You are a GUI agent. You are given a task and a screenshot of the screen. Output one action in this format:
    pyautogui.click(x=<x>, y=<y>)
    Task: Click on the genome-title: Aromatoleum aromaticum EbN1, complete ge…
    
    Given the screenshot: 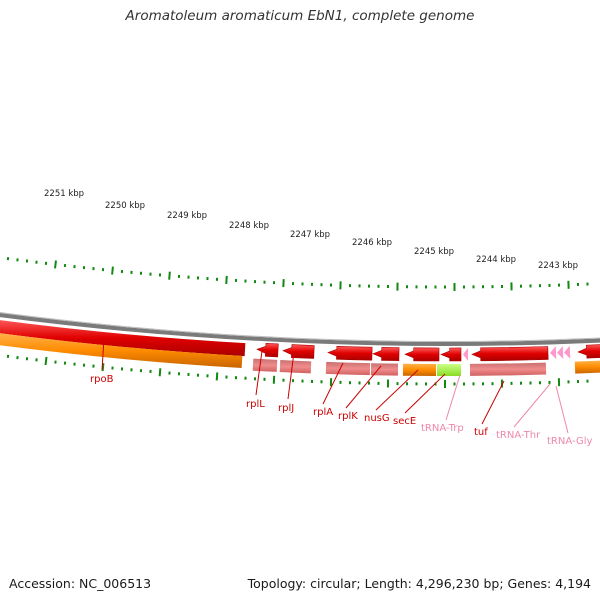 What is the action you would take?
    pyautogui.click(x=300, y=16)
    